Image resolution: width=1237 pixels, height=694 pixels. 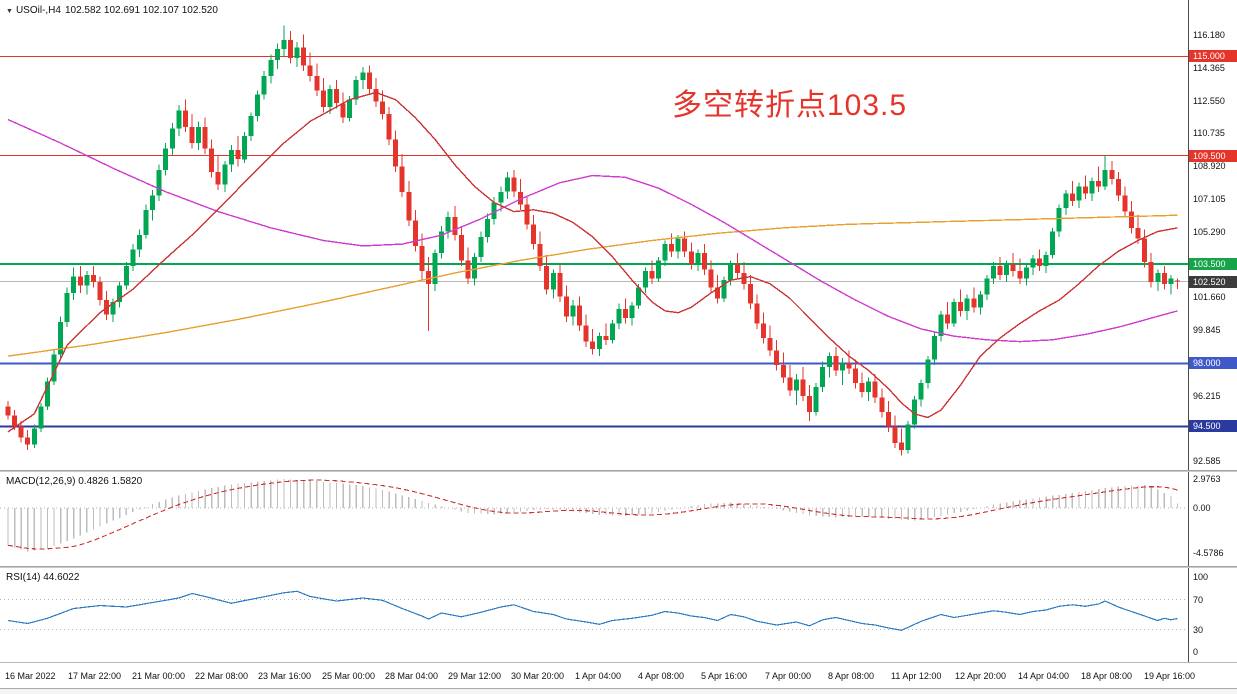 What do you see at coordinates (285, 676) in the screenshot?
I see `time-axis-label: 23 Mar 16:00` at bounding box center [285, 676].